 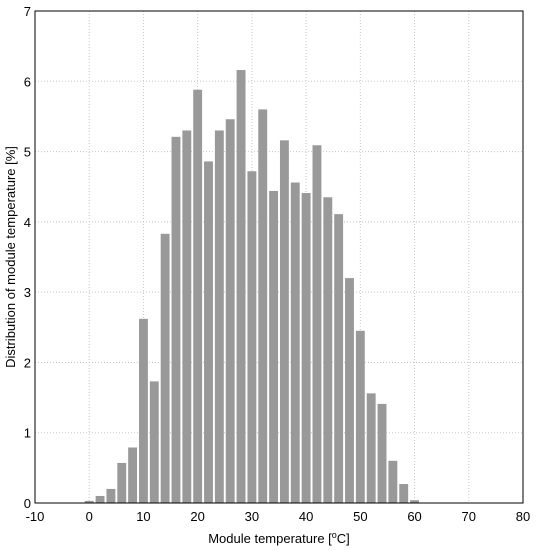 What do you see at coordinates (523, 516) in the screenshot?
I see `x-tick-label: 80` at bounding box center [523, 516].